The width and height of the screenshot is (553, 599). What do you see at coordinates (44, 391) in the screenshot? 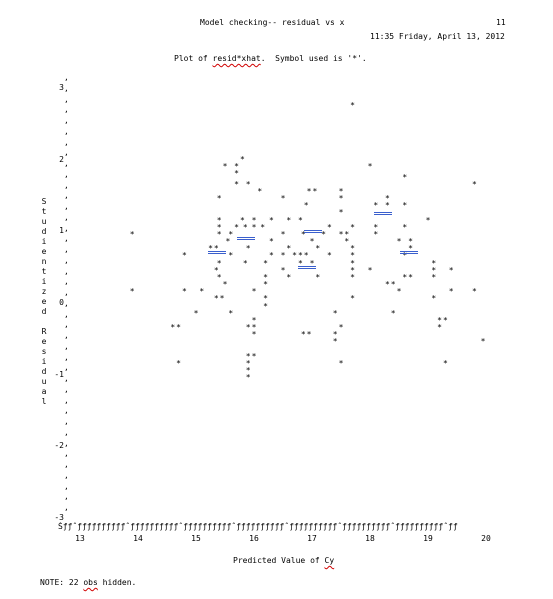
I see `y-axis-label-char: a` at bounding box center [44, 391].